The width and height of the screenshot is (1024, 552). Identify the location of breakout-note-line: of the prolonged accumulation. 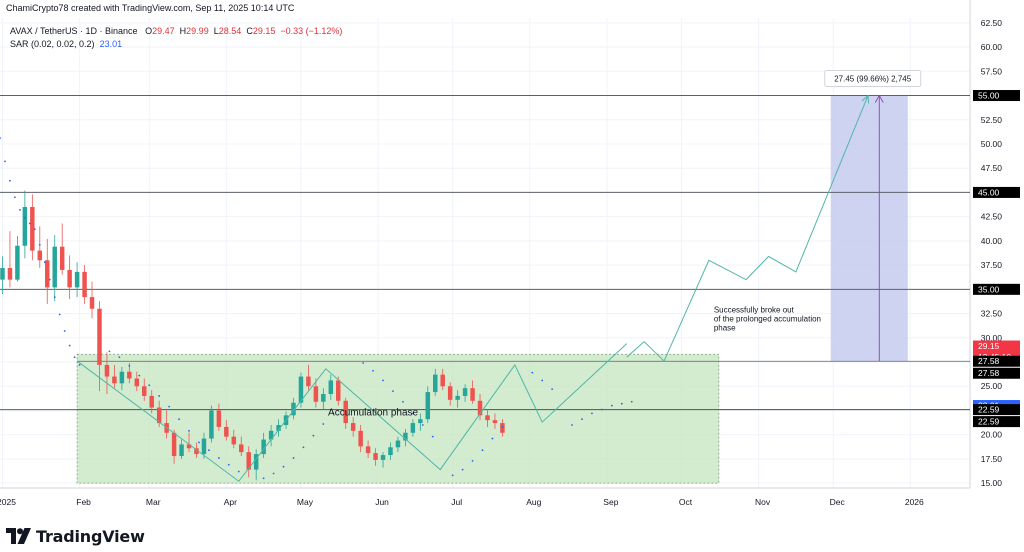
(767, 319).